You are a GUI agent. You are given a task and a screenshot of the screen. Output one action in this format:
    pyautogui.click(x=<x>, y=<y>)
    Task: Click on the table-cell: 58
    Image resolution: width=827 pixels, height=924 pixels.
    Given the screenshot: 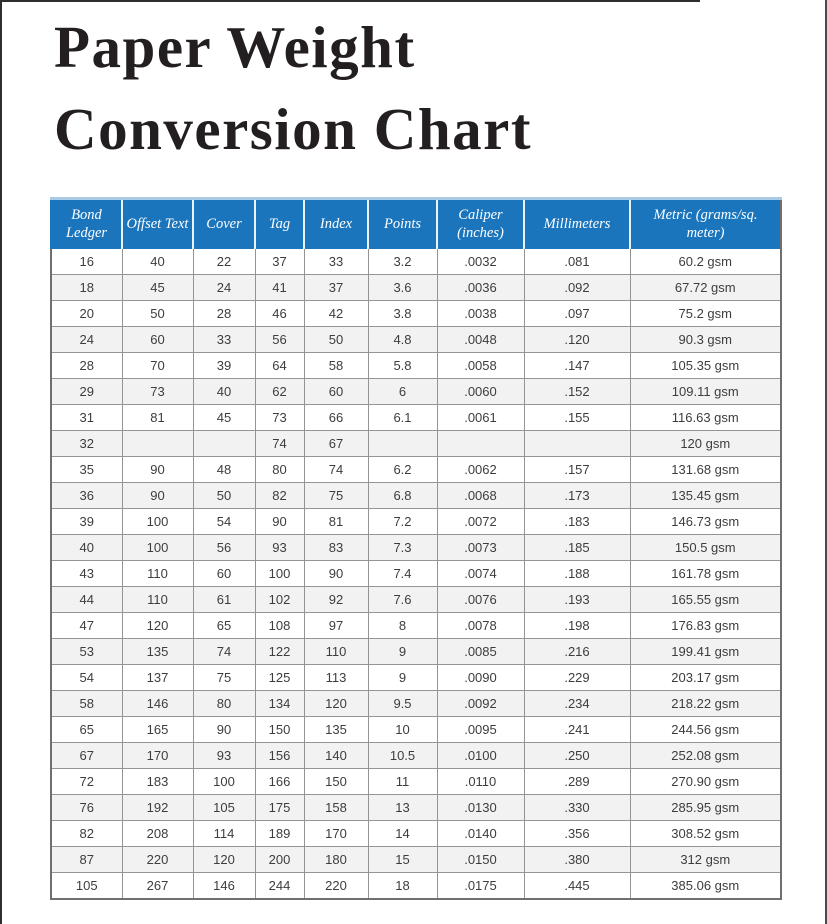 What is the action you would take?
    pyautogui.click(x=336, y=365)
    